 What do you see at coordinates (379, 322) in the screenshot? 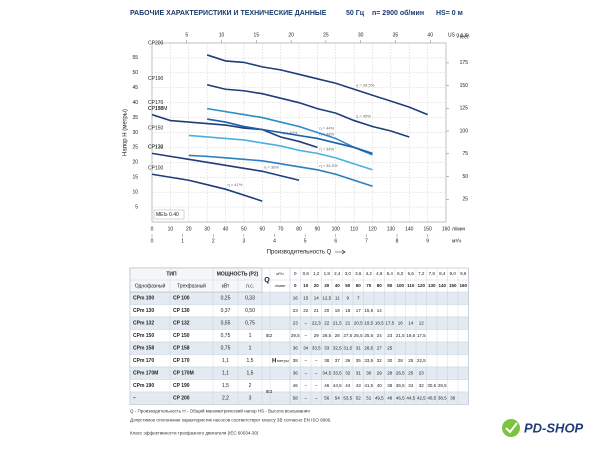
I see `table-text: 18,5` at bounding box center [379, 322].